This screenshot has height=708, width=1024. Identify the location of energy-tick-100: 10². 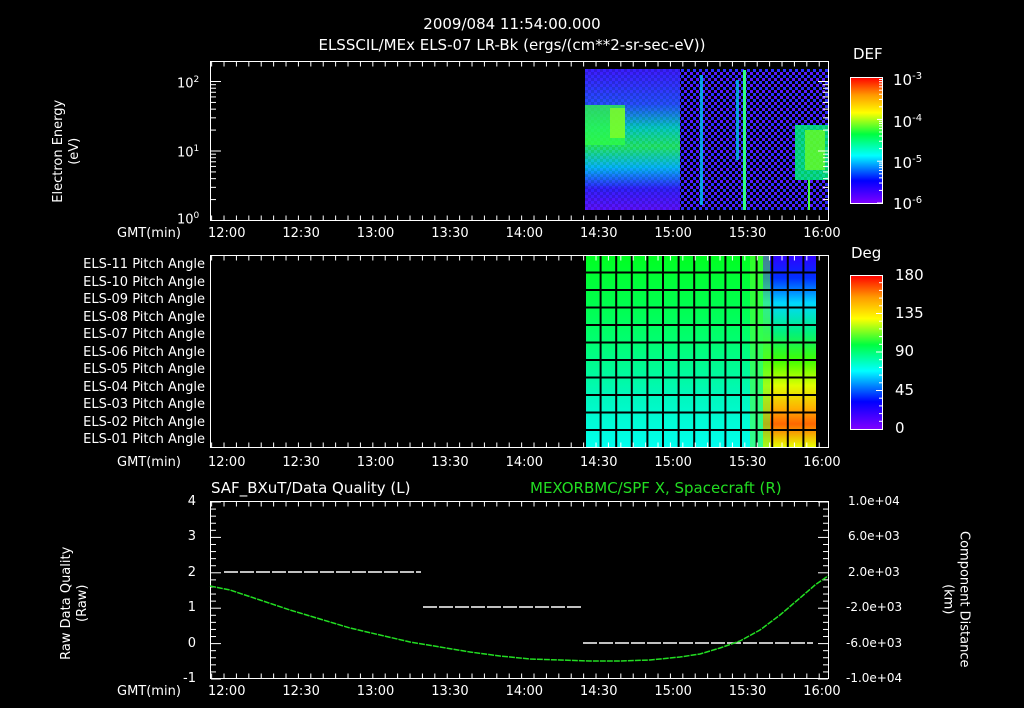
(188, 83).